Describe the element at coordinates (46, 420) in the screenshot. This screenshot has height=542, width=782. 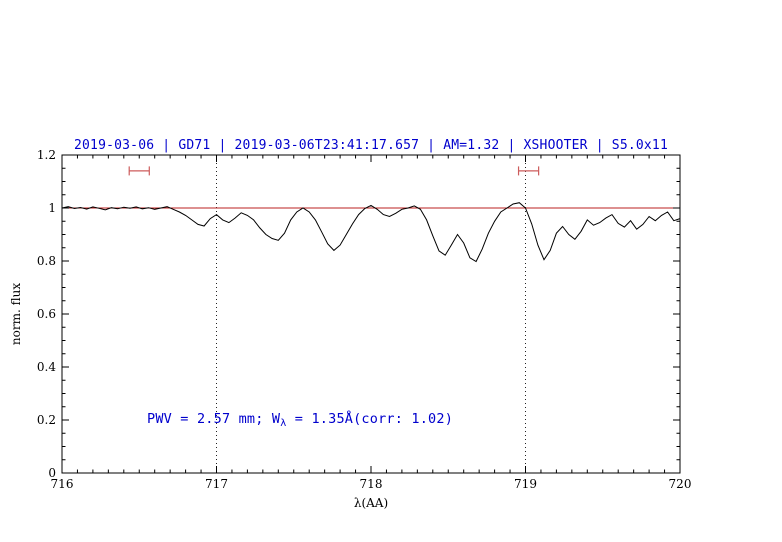
I see `y-tick-label: 0.2` at that location.